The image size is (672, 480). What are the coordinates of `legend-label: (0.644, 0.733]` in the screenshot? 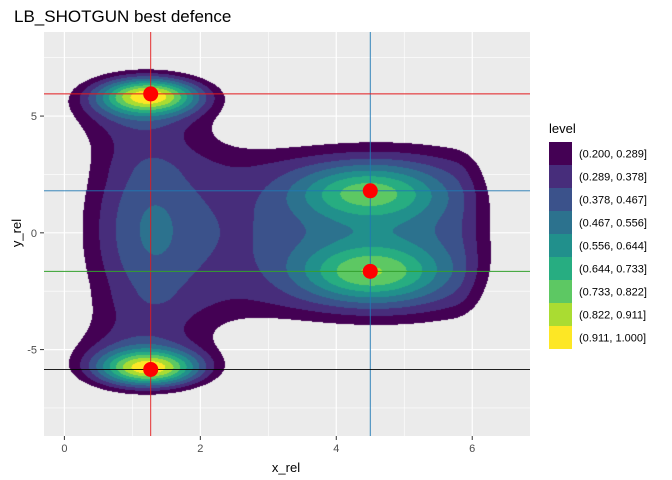 It's located at (613, 270).